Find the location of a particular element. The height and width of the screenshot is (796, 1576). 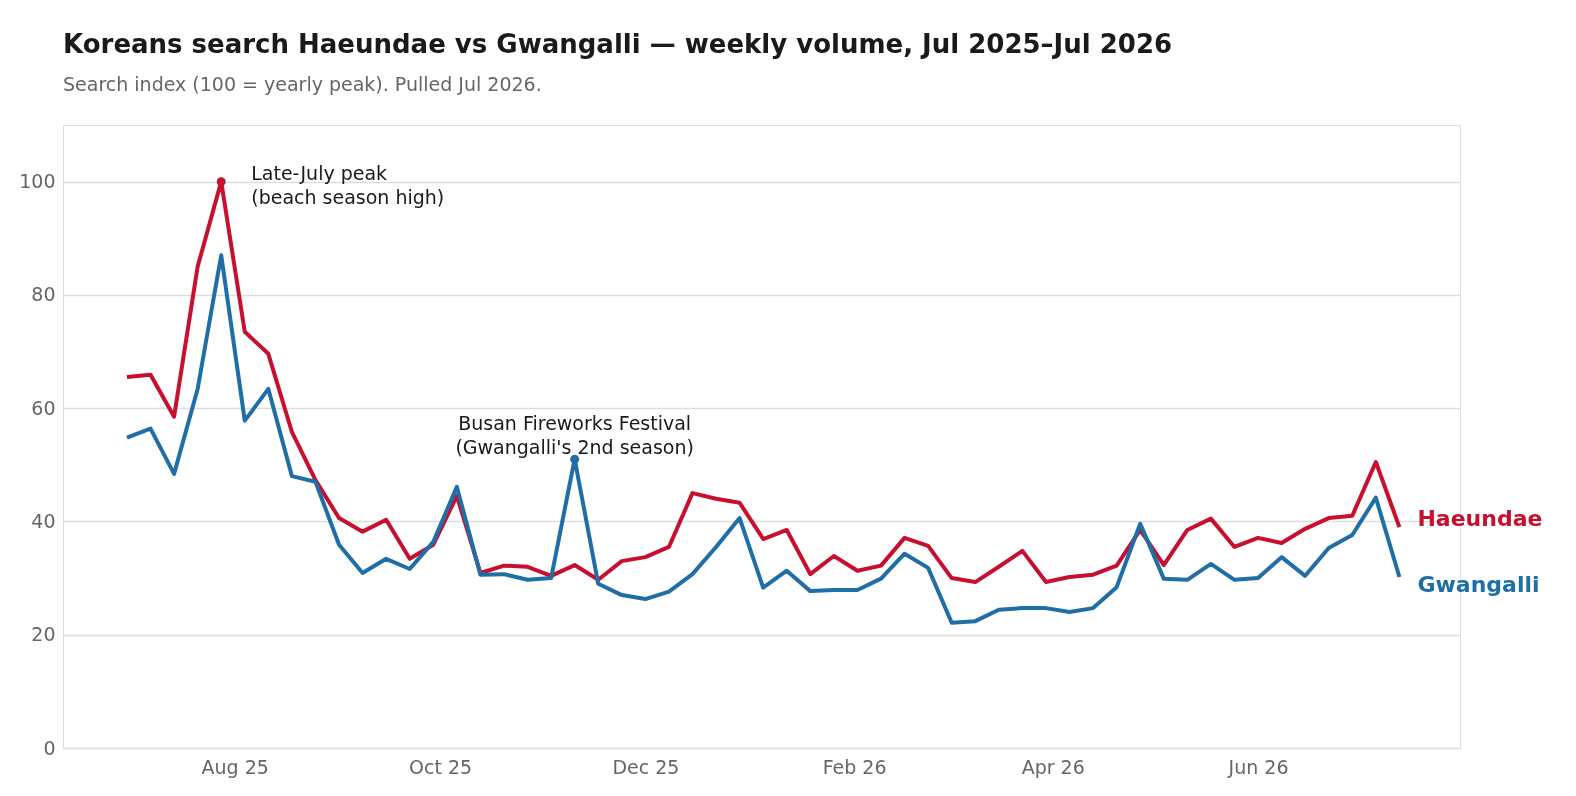

x-tick-label: Oct 25 is located at coordinates (440, 766).